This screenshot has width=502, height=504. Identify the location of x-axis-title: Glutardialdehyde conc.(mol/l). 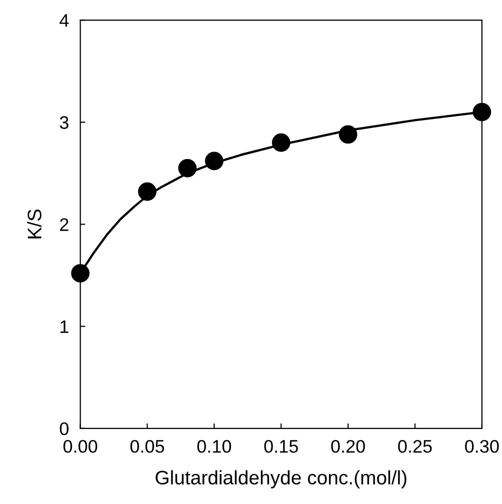
(281, 479).